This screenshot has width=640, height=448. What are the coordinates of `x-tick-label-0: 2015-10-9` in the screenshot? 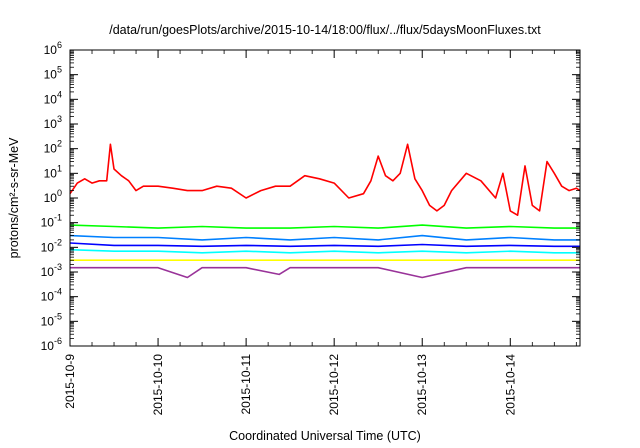 It's located at (70, 381).